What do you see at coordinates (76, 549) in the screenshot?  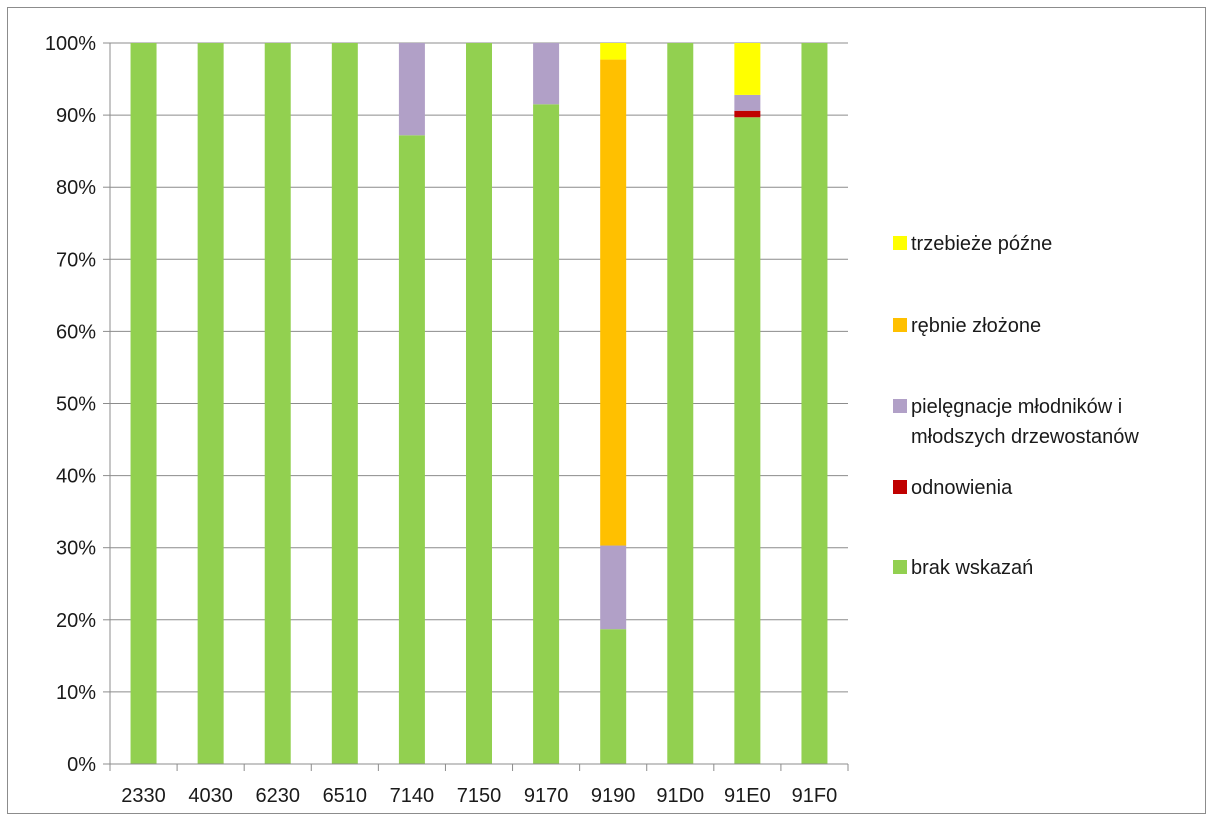 I see `y-tick-label: 30%` at bounding box center [76, 549].